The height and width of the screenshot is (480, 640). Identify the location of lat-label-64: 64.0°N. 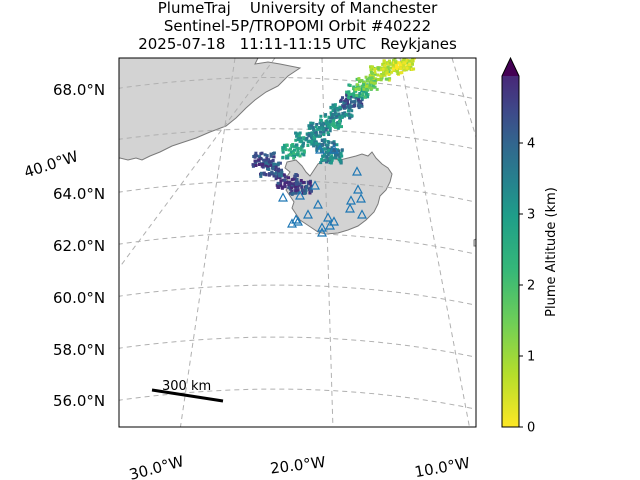
(79, 194).